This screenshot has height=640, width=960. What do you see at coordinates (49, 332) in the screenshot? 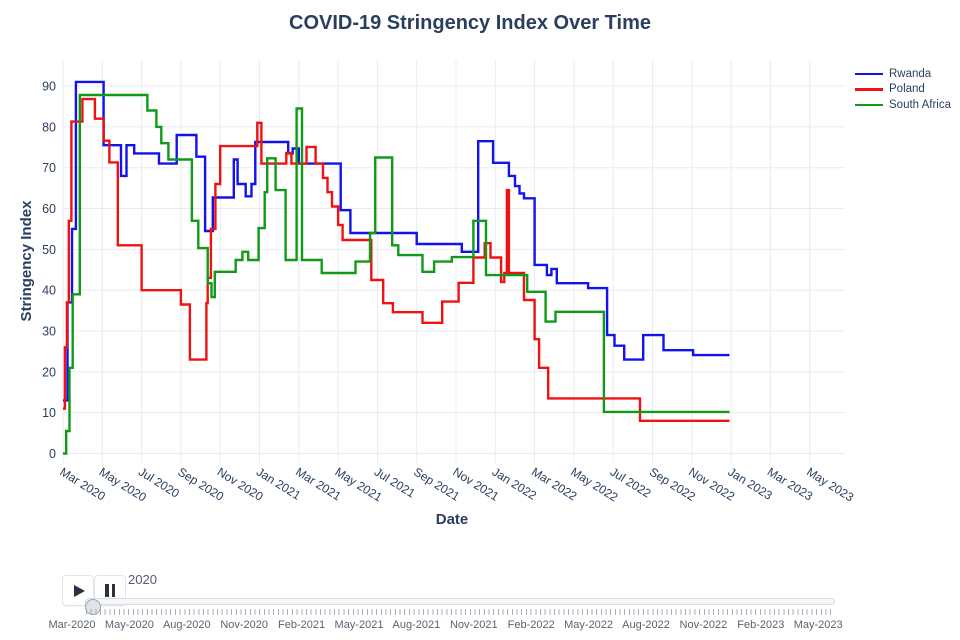
I see `y-tick-label: 30` at bounding box center [49, 332].